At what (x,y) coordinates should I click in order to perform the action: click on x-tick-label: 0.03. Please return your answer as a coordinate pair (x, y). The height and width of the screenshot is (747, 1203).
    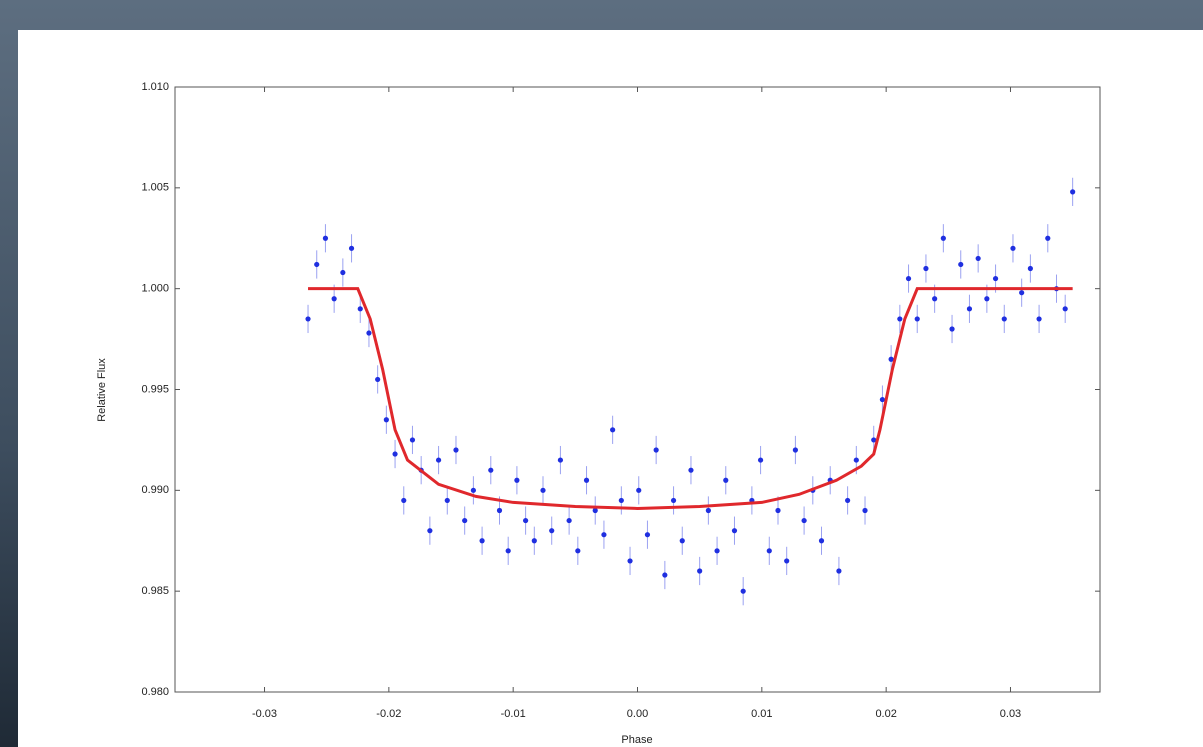
    Looking at the image, I should click on (1010, 714).